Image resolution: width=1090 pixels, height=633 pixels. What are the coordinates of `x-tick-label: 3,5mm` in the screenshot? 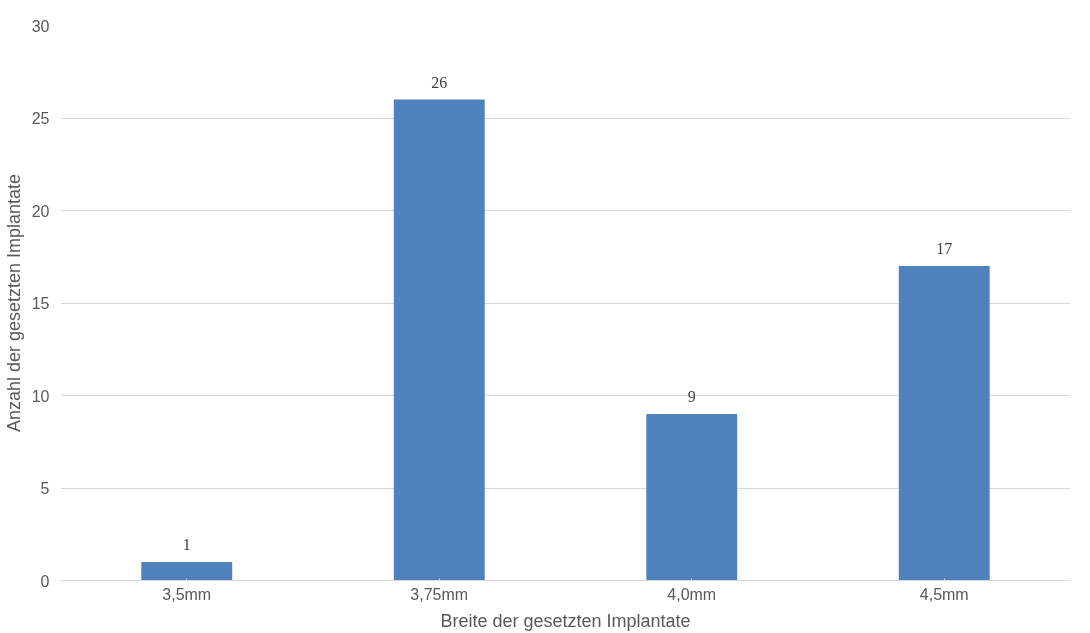 It's located at (187, 594).